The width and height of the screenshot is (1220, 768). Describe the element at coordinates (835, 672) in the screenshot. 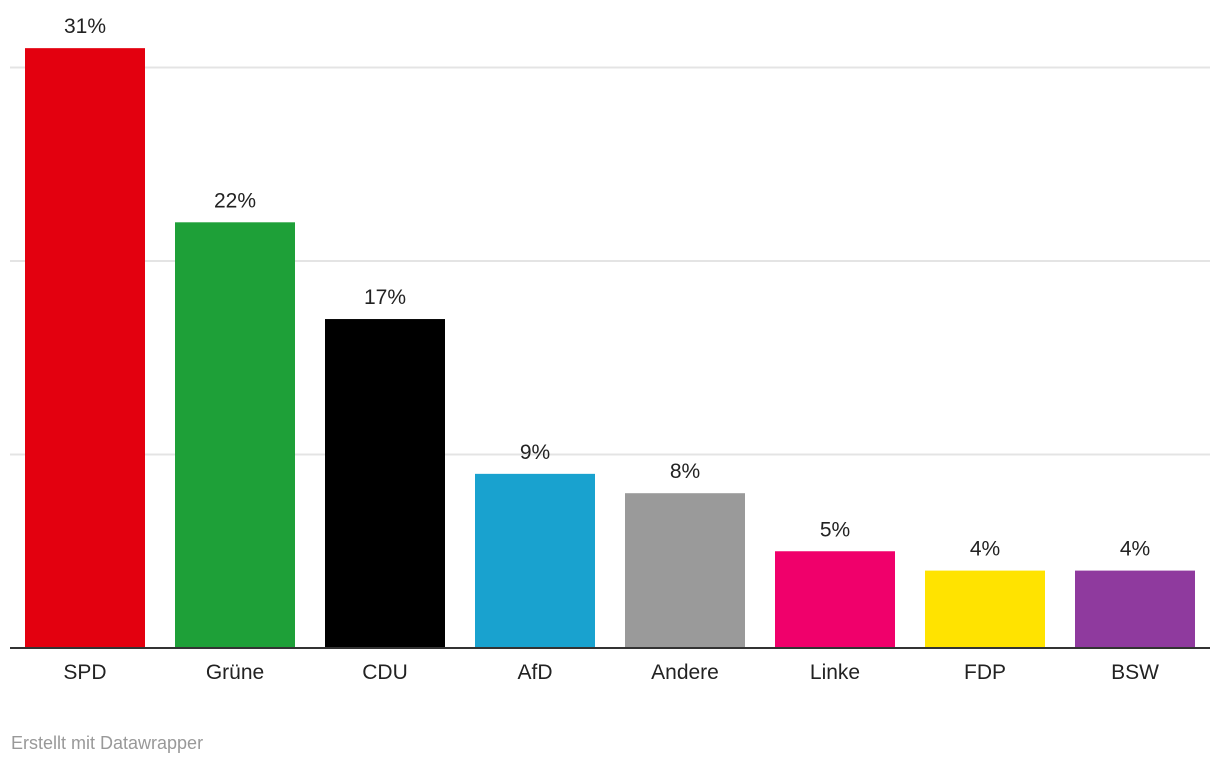

I see `x-tick-label: Linke` at that location.